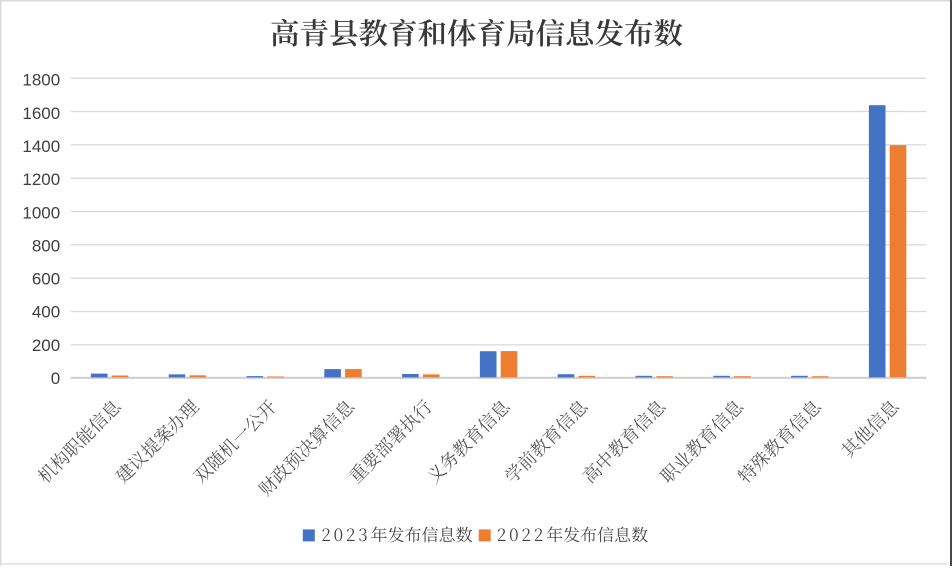 The height and width of the screenshot is (571, 952). Describe the element at coordinates (46, 279) in the screenshot. I see `svg-text: 600` at that location.